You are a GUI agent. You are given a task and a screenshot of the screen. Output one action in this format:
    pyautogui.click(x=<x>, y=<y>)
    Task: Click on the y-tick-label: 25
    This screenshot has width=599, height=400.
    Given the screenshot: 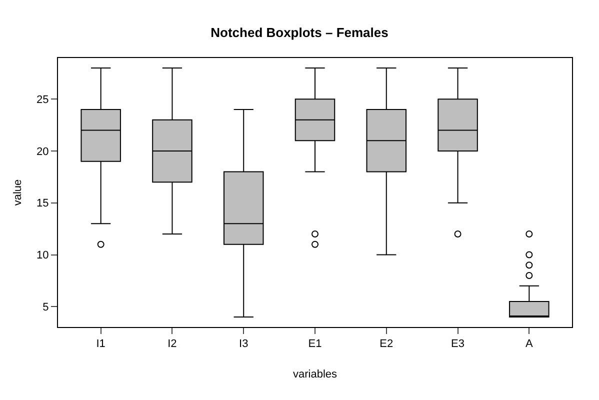 What is the action you would take?
    pyautogui.click(x=42, y=100)
    